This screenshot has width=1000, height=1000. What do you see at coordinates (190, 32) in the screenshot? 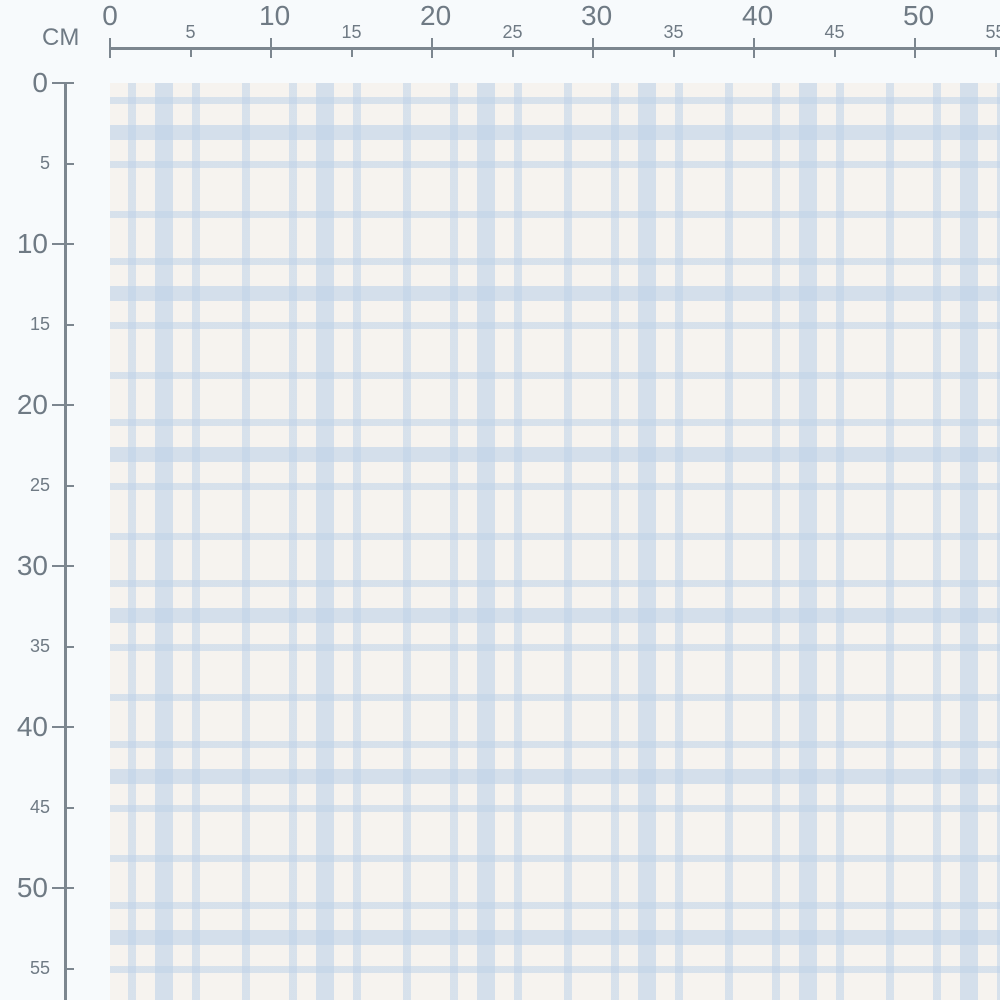
I see `top-minor-label: 5` at bounding box center [190, 32].